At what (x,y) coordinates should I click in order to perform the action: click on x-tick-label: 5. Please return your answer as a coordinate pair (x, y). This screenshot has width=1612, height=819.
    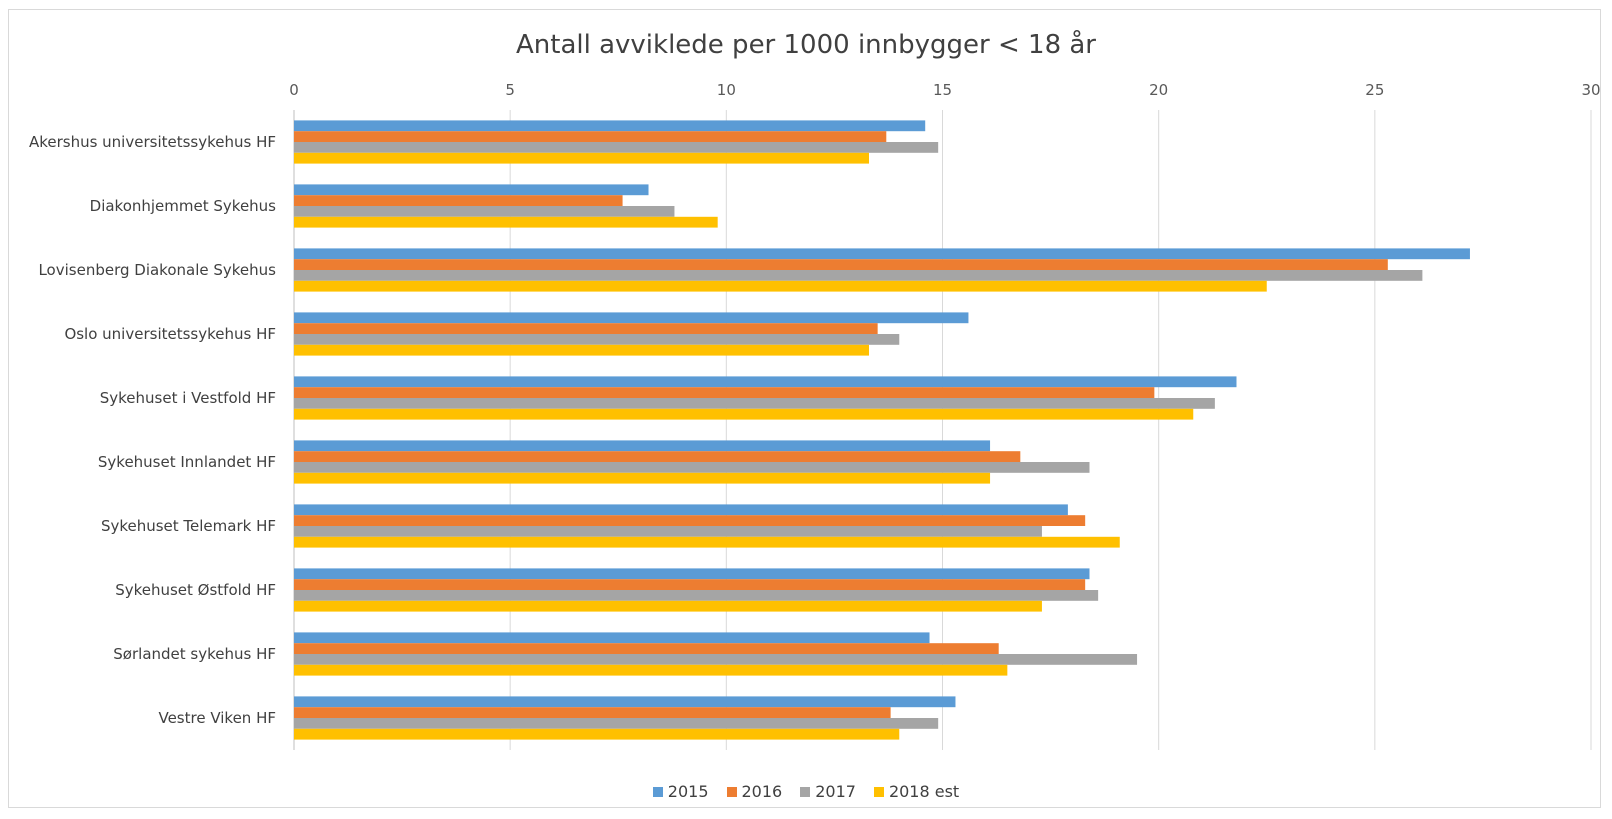
    Looking at the image, I should click on (510, 90).